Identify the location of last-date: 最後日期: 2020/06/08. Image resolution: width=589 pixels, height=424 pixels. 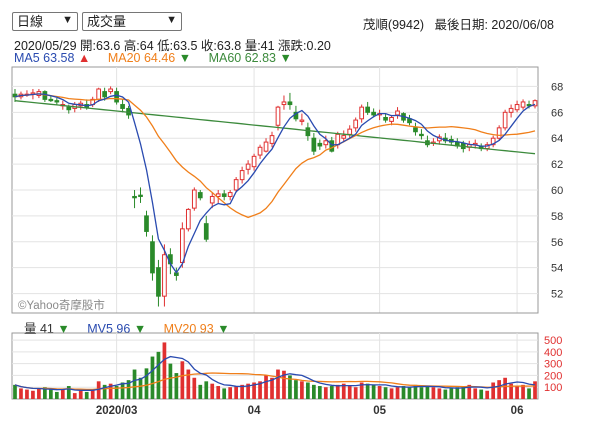
(494, 25).